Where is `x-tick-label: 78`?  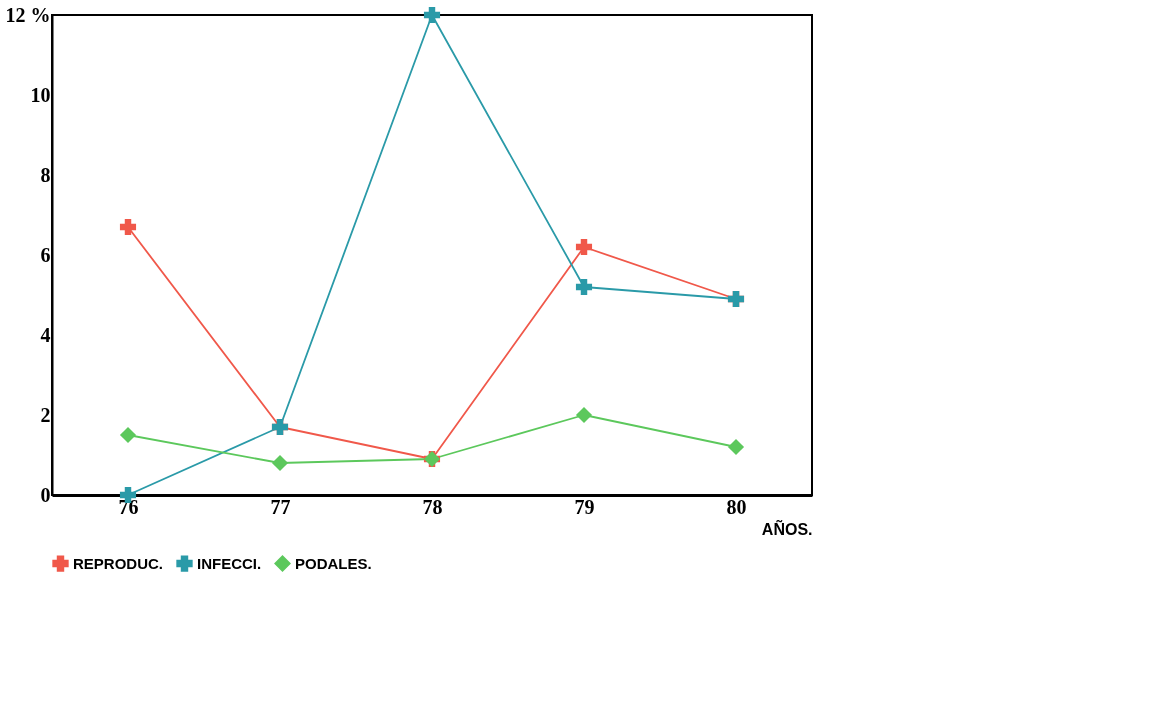
x-tick-label: 78 is located at coordinates (432, 506).